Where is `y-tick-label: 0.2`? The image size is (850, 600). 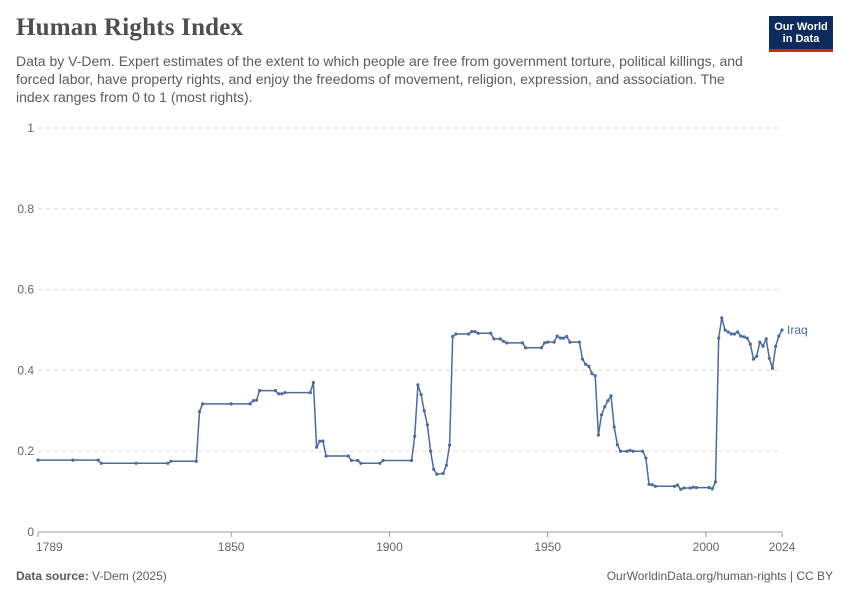 y-tick-label: 0.2 is located at coordinates (25, 451).